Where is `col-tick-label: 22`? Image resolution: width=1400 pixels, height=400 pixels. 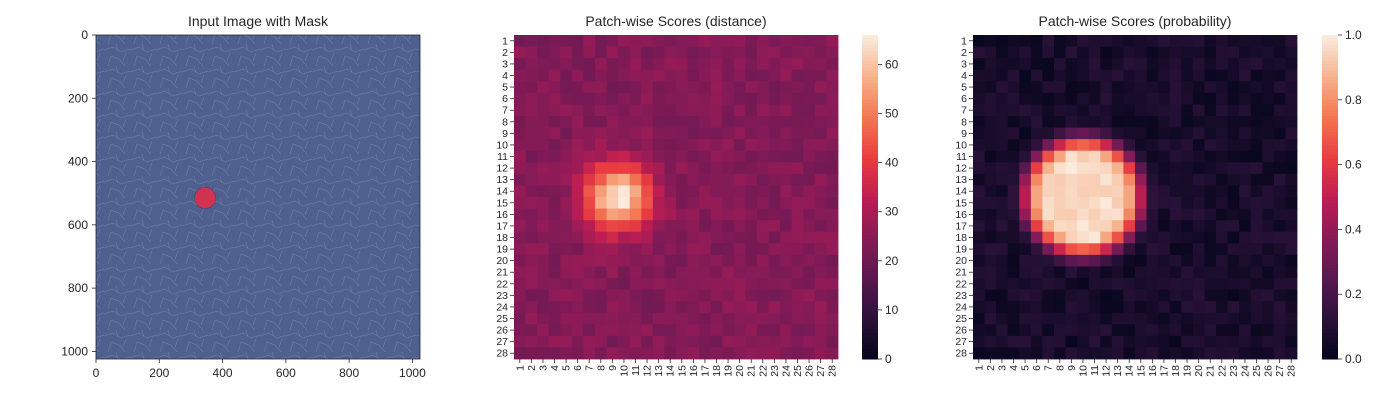 col-tick-label: 22 is located at coordinates (1222, 371).